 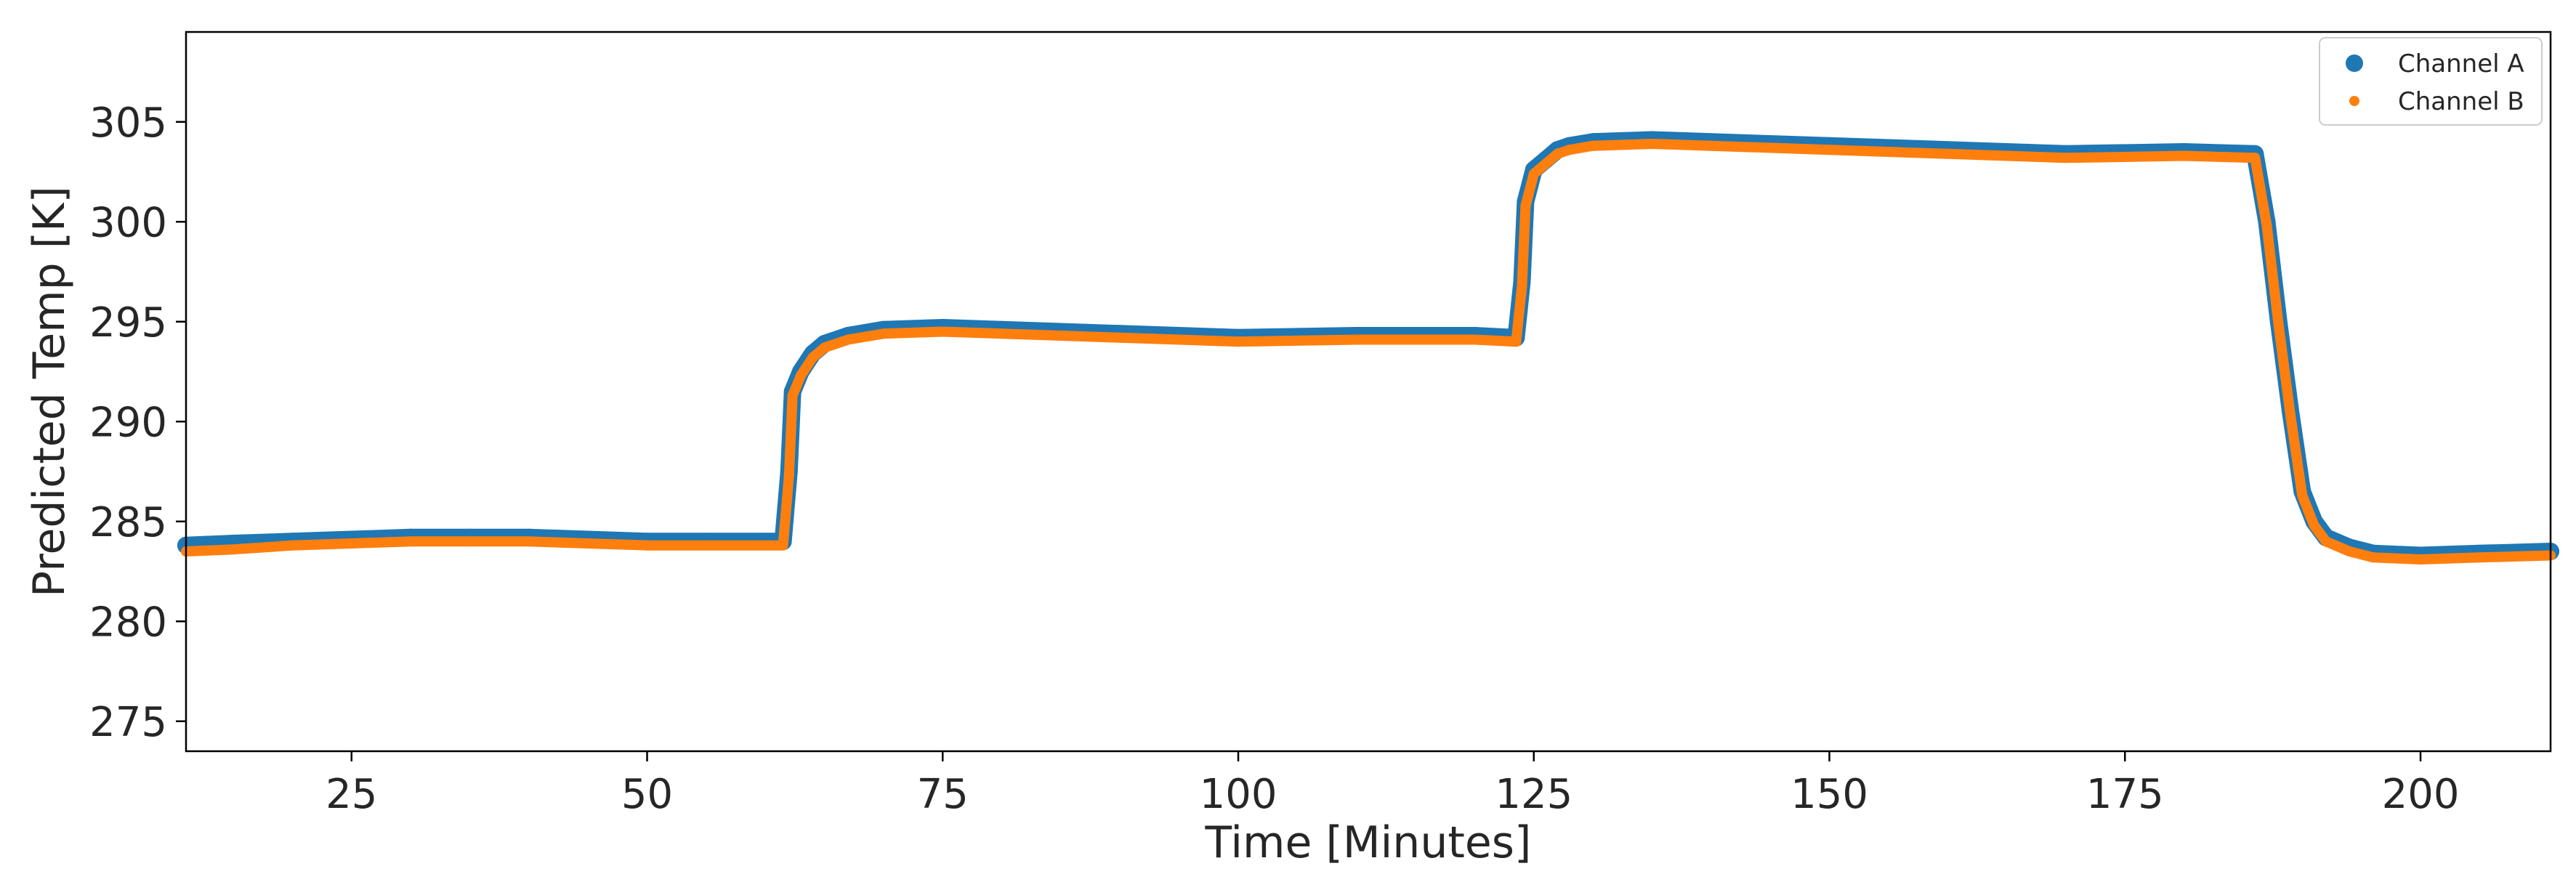 What do you see at coordinates (2125, 795) in the screenshot?
I see `x-tick-label: 175` at bounding box center [2125, 795].